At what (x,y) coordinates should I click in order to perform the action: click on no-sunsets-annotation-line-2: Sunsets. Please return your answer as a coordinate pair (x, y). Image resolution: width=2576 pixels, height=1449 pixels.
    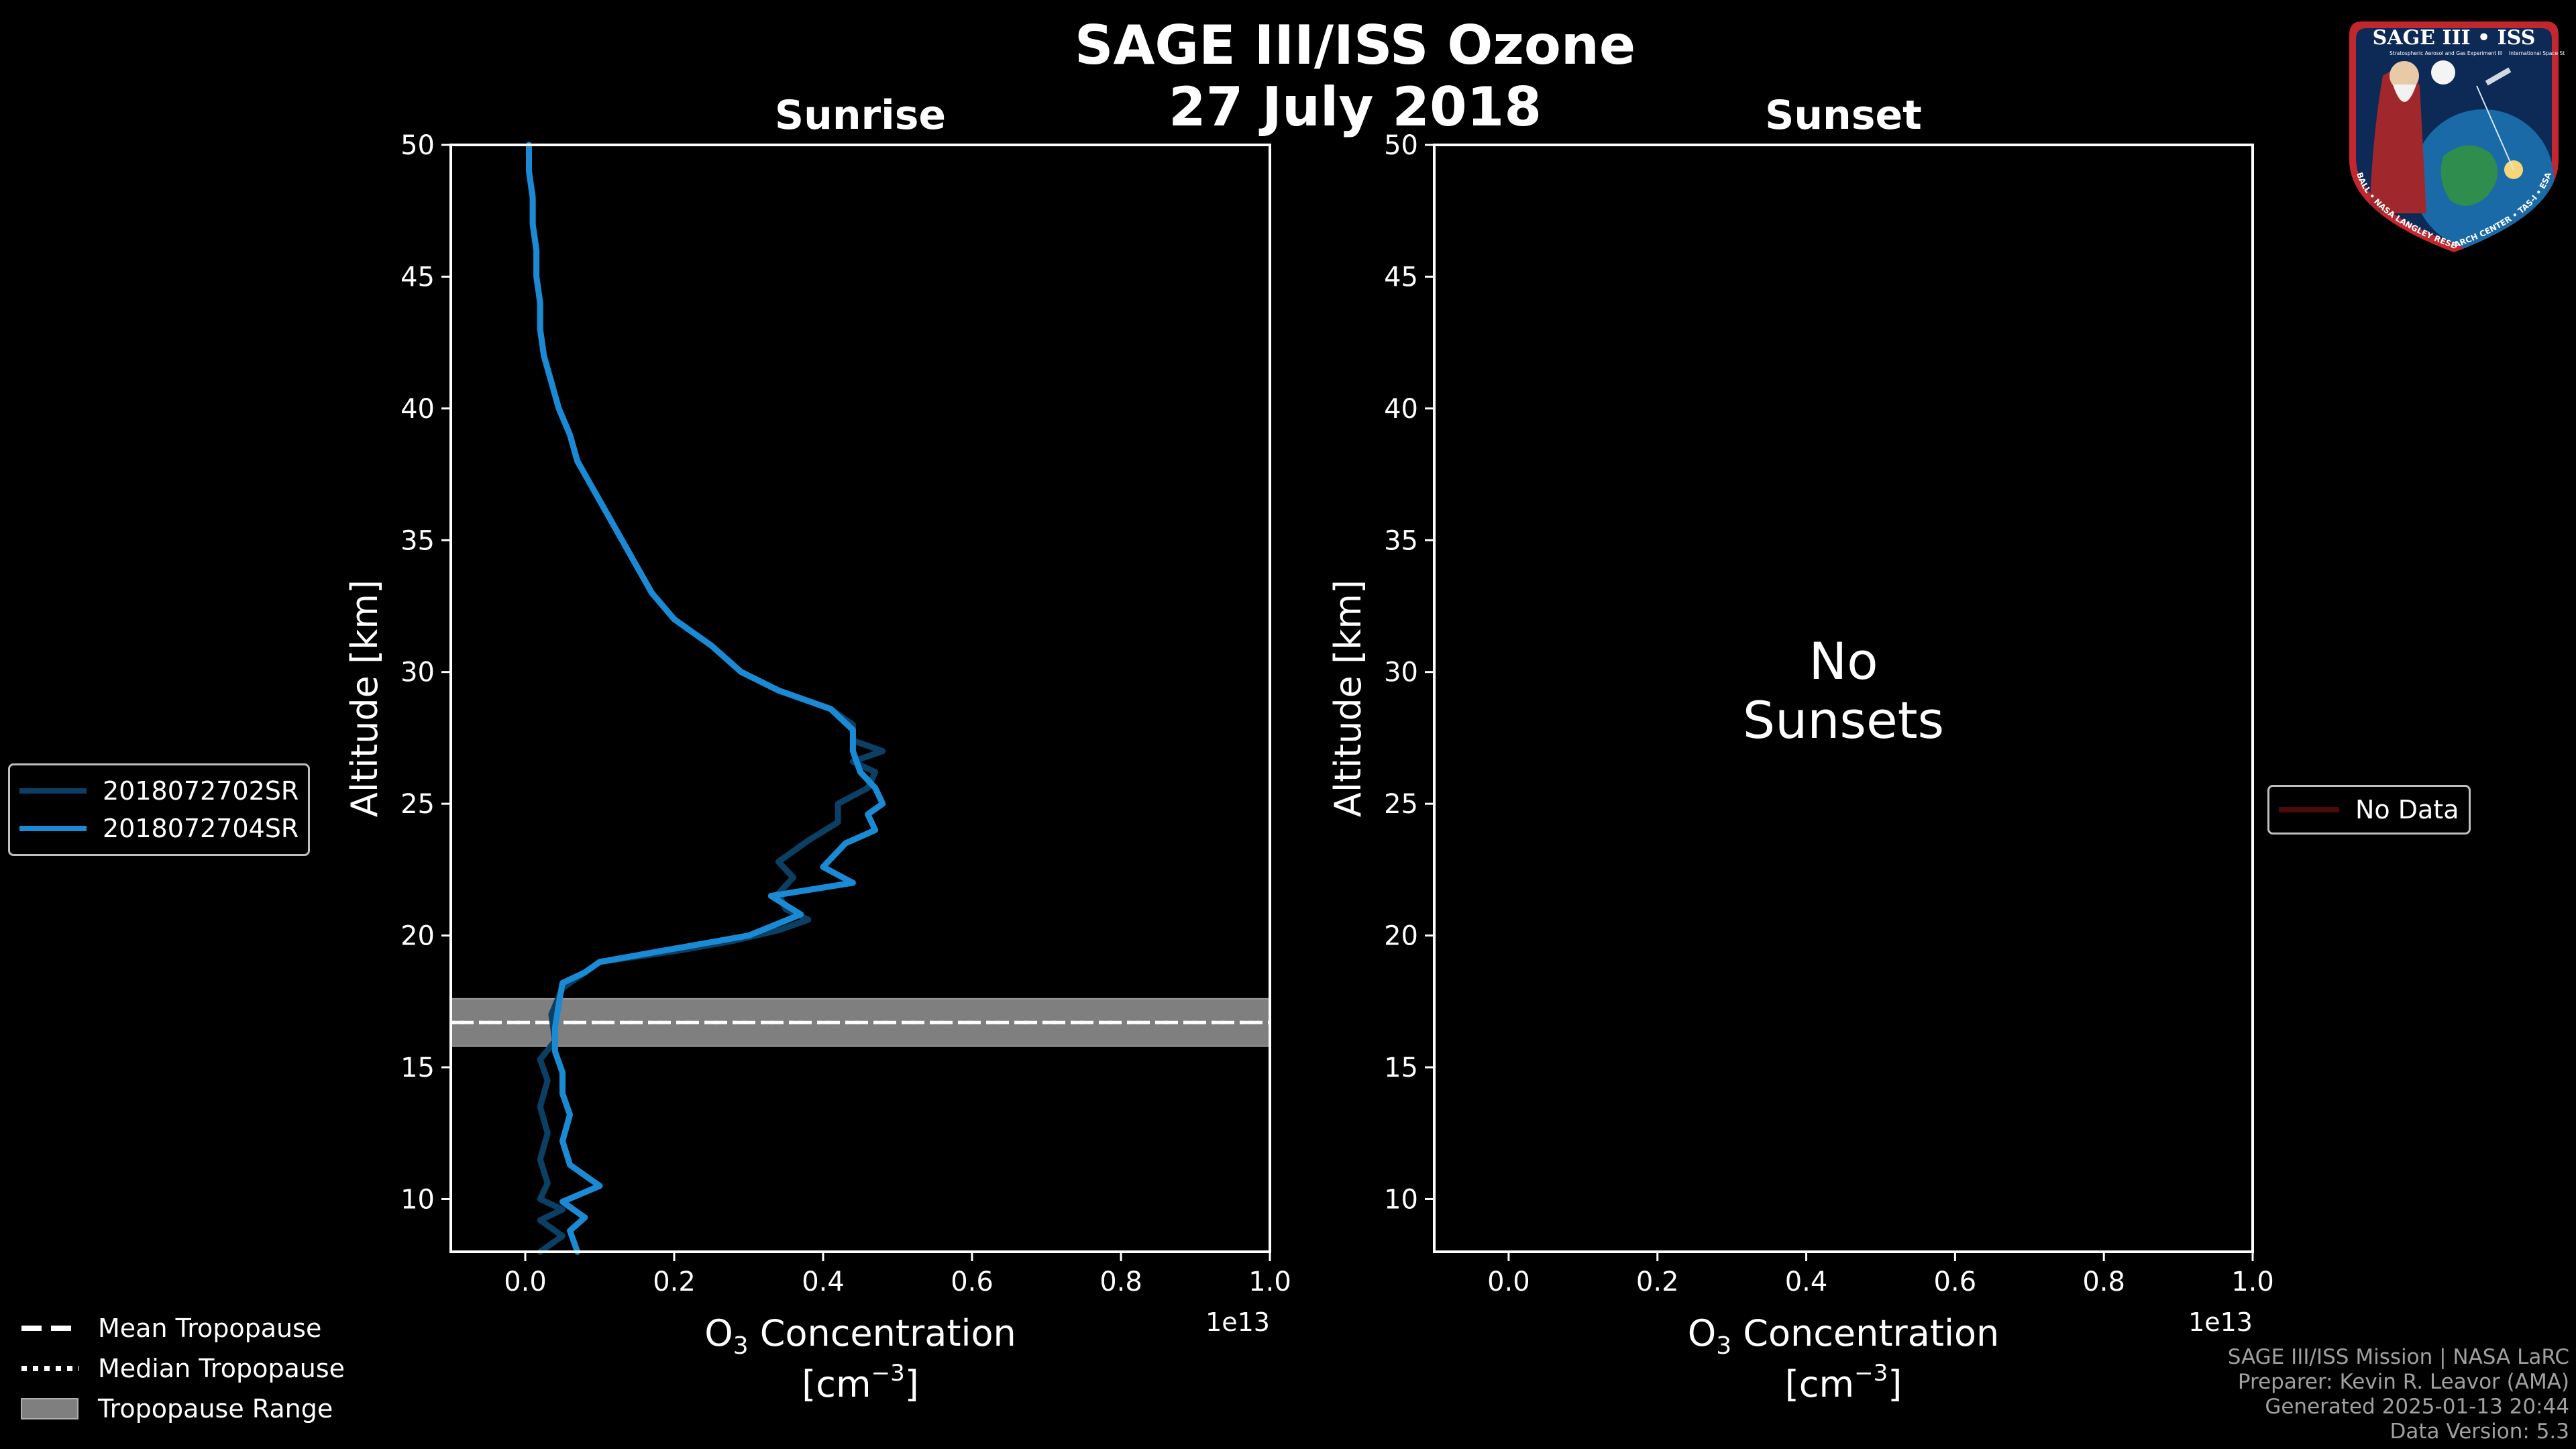
    Looking at the image, I should click on (1843, 720).